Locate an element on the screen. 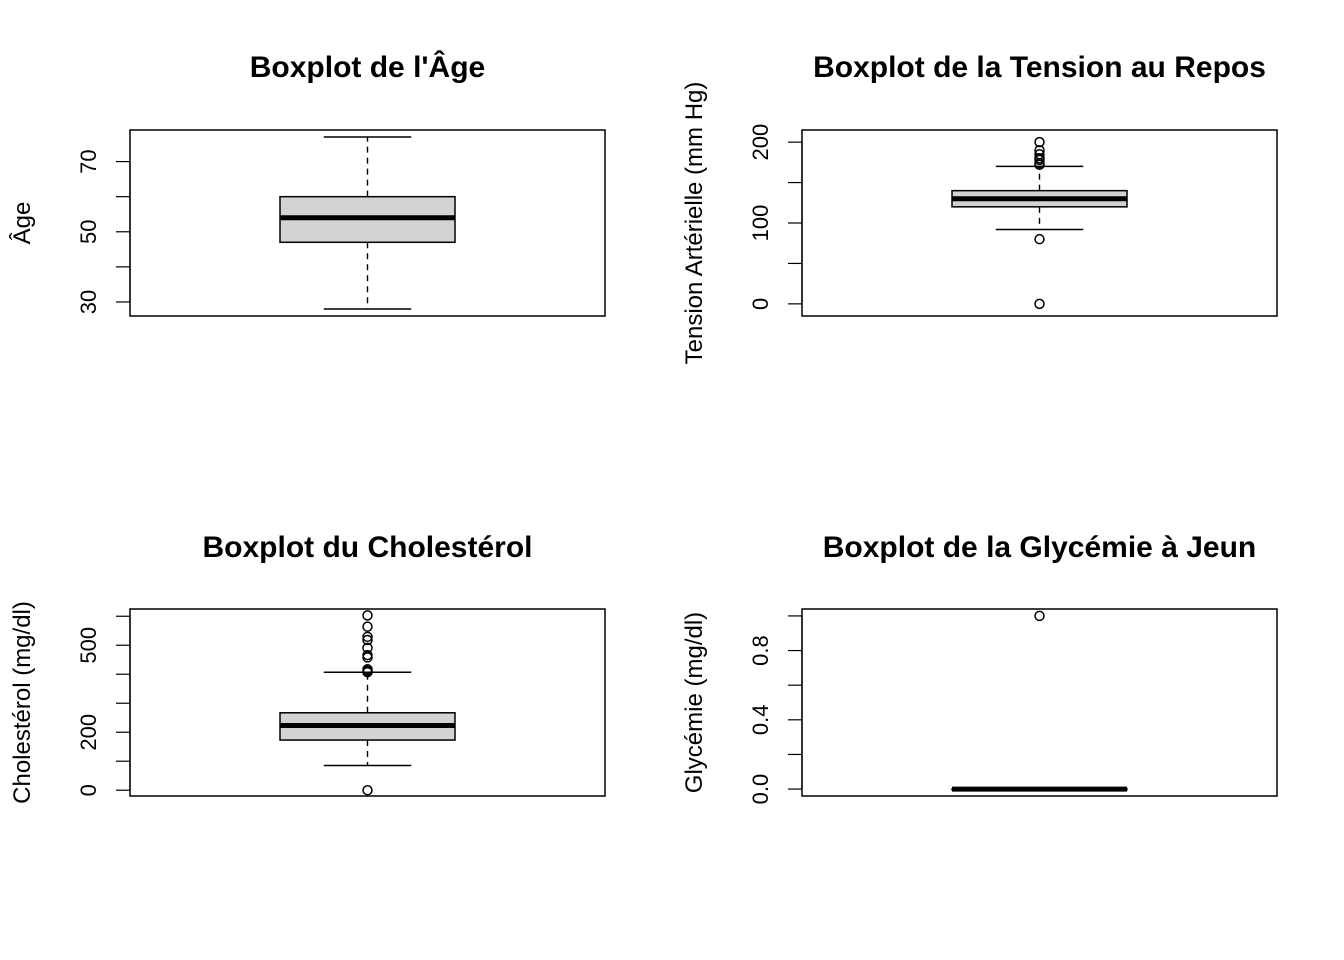  y-tick-label: 70 is located at coordinates (88, 161).